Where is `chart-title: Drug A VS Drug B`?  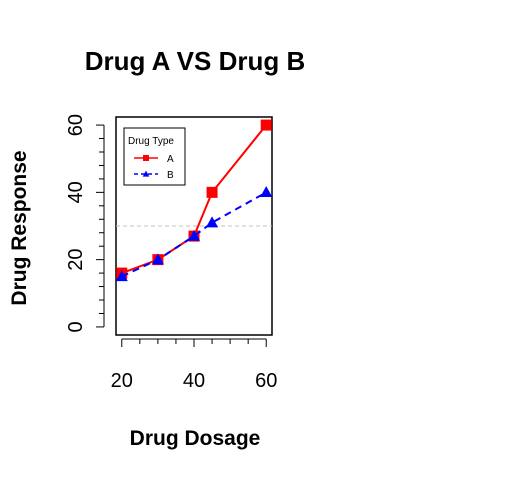
chart-title: Drug A VS Drug B is located at coordinates (195, 61).